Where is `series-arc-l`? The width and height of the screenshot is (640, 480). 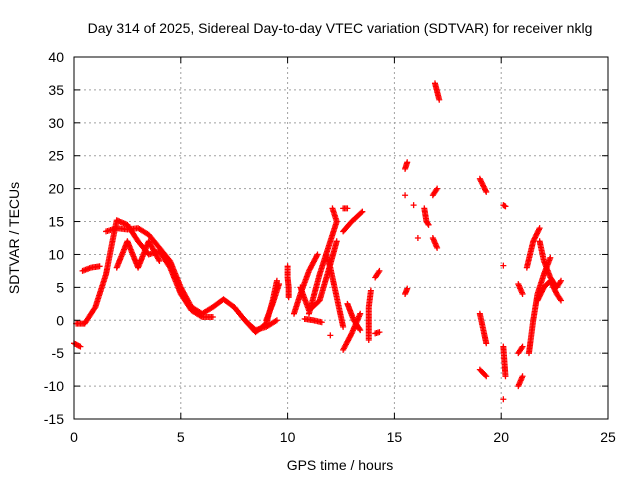
series-arc-l is located at coordinates (335, 290).